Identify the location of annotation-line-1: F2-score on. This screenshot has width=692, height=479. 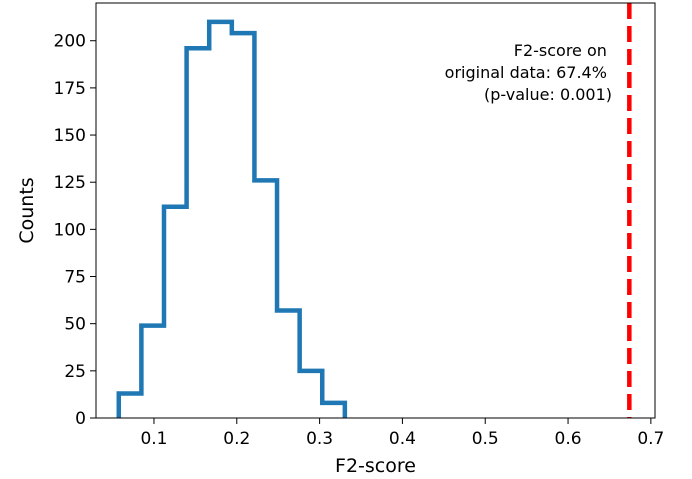
(560, 50).